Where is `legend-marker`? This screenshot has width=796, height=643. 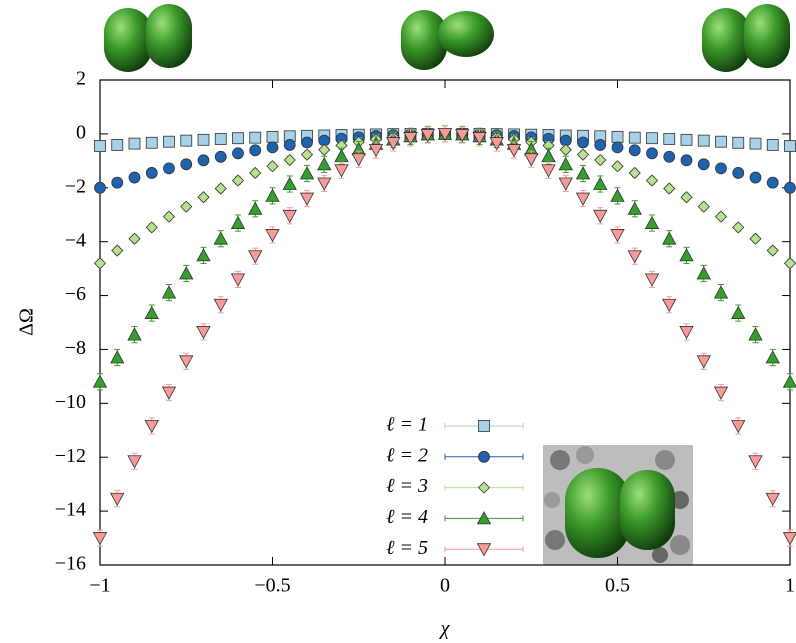 legend-marker is located at coordinates (484, 518).